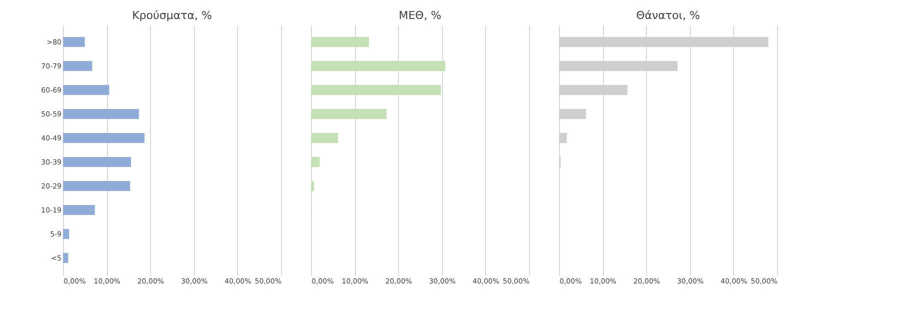 This screenshot has height=326, width=915. What do you see at coordinates (420, 15) in the screenshot?
I see `chart-title: ΜΕΘ, %` at bounding box center [420, 15].